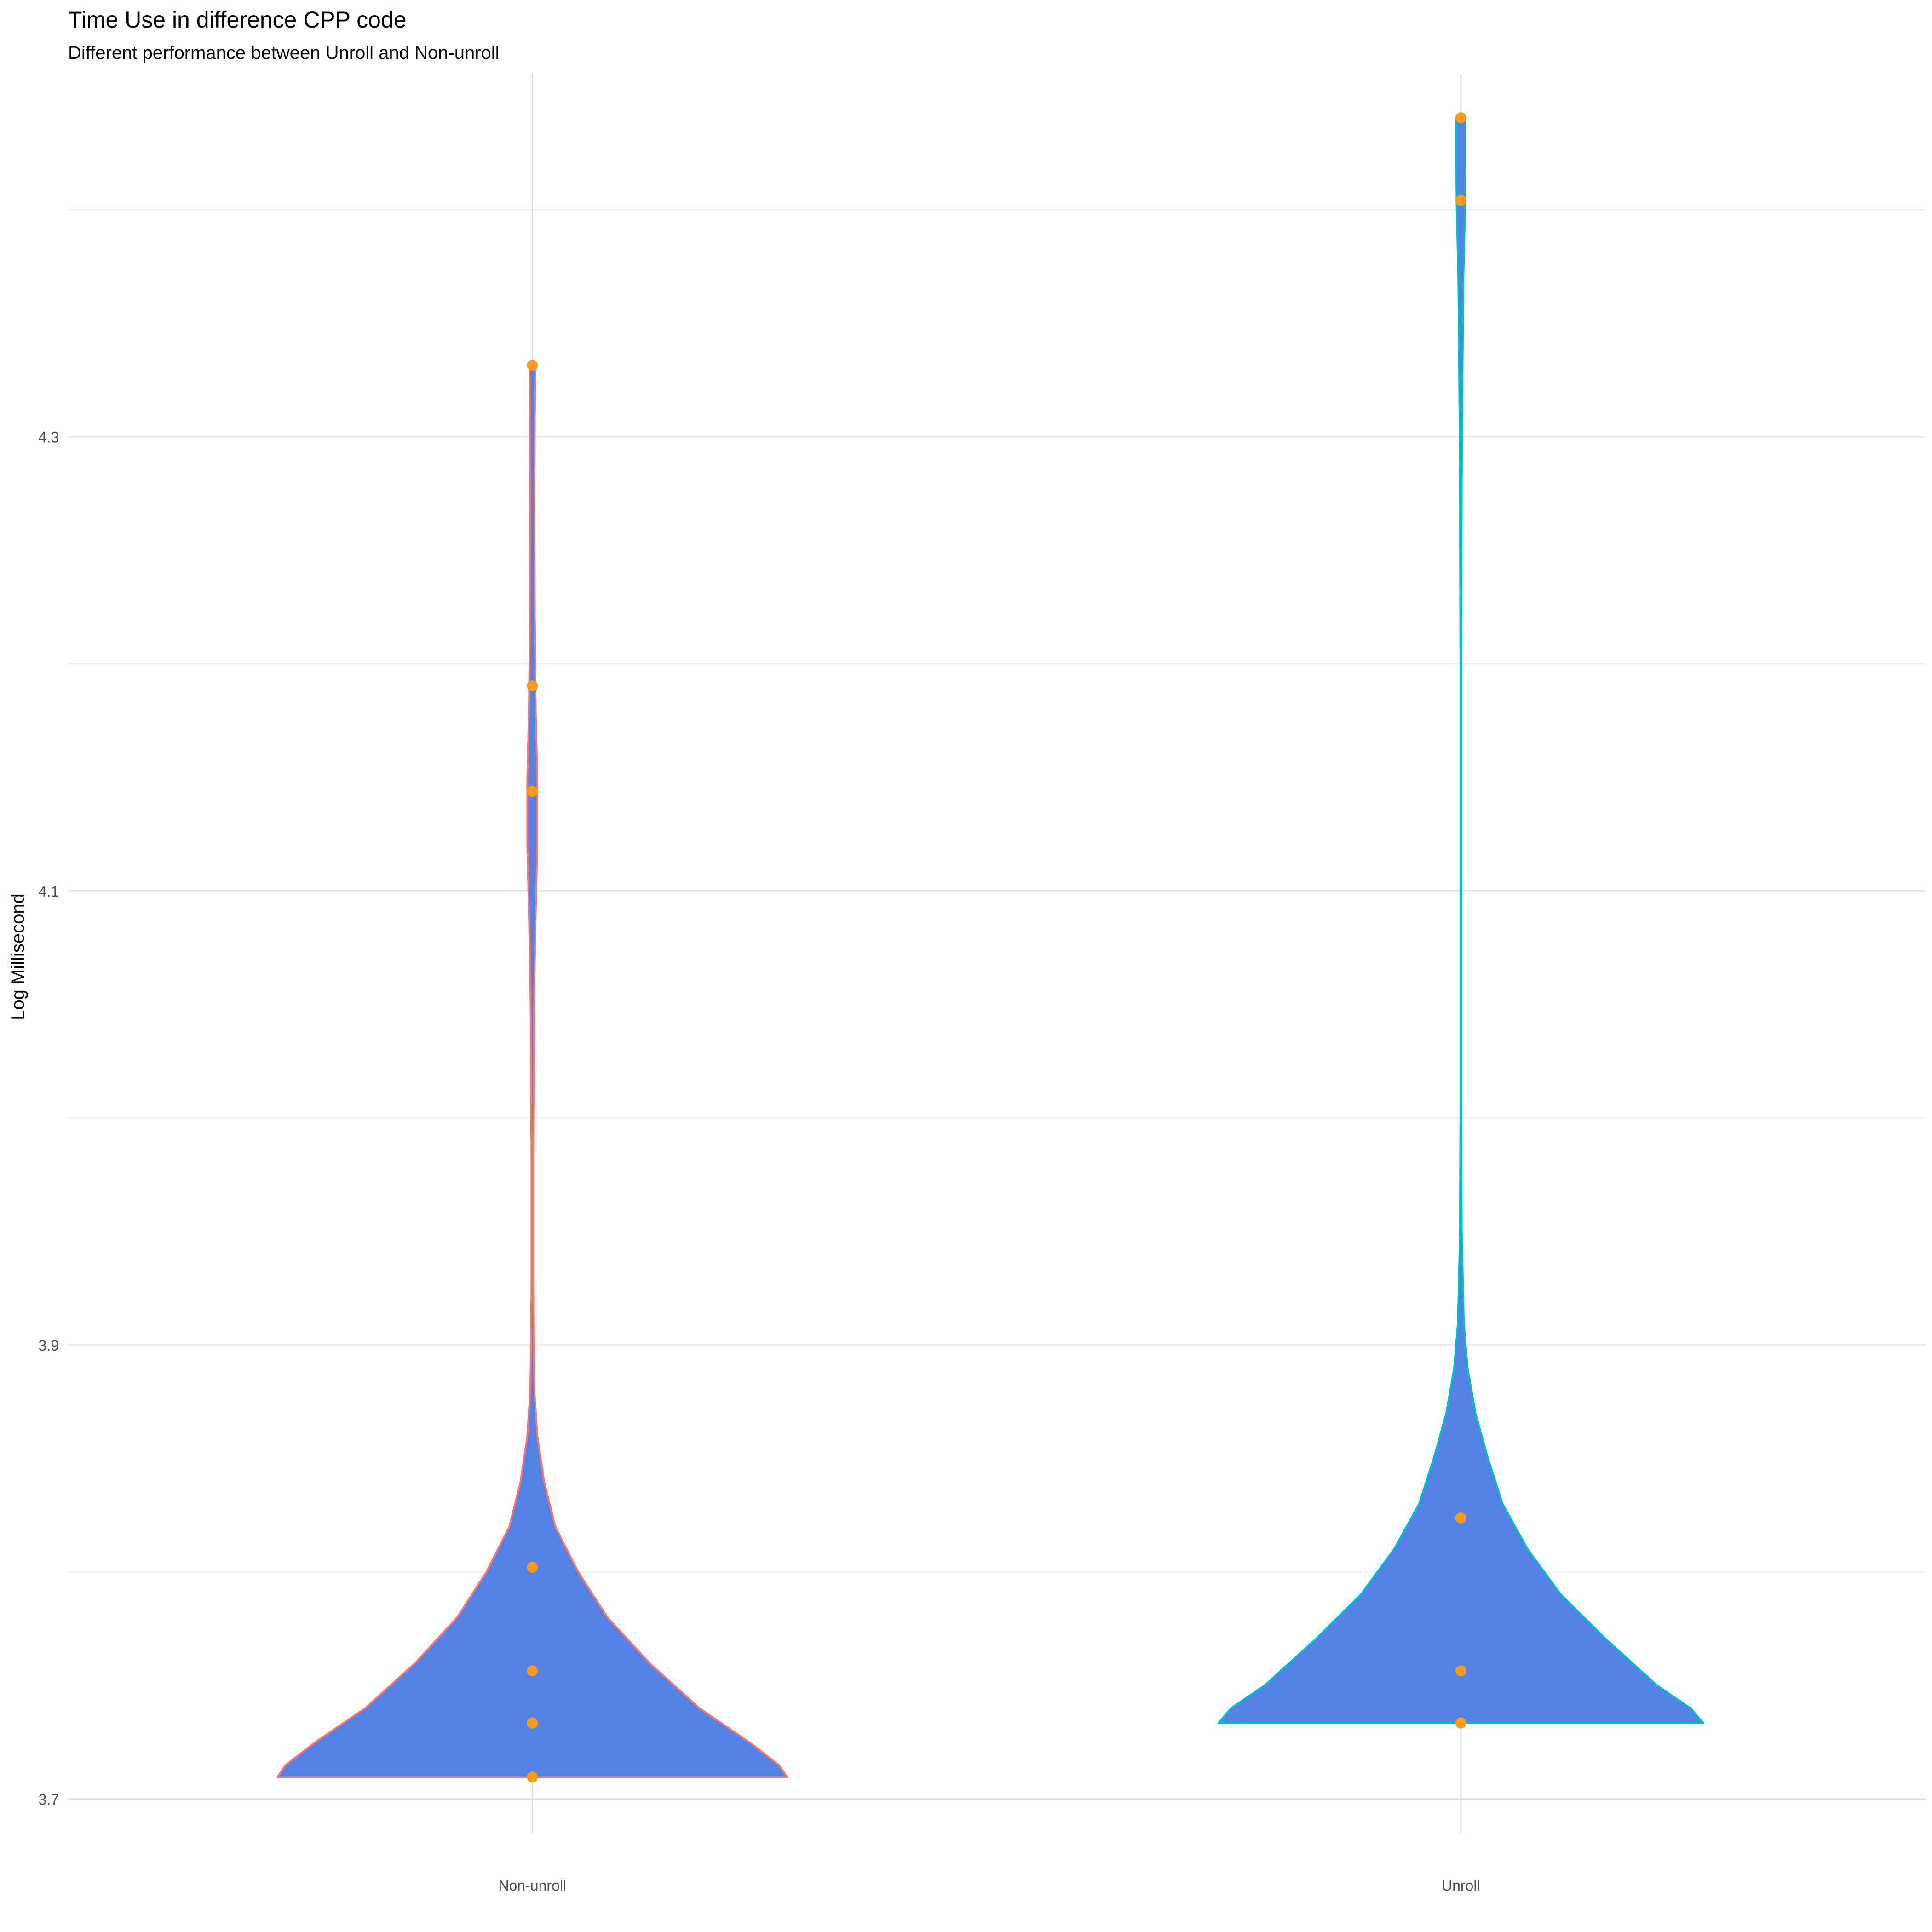 This screenshot has width=1932, height=1932. I want to click on y-tick-label: 3.7, so click(49, 1799).